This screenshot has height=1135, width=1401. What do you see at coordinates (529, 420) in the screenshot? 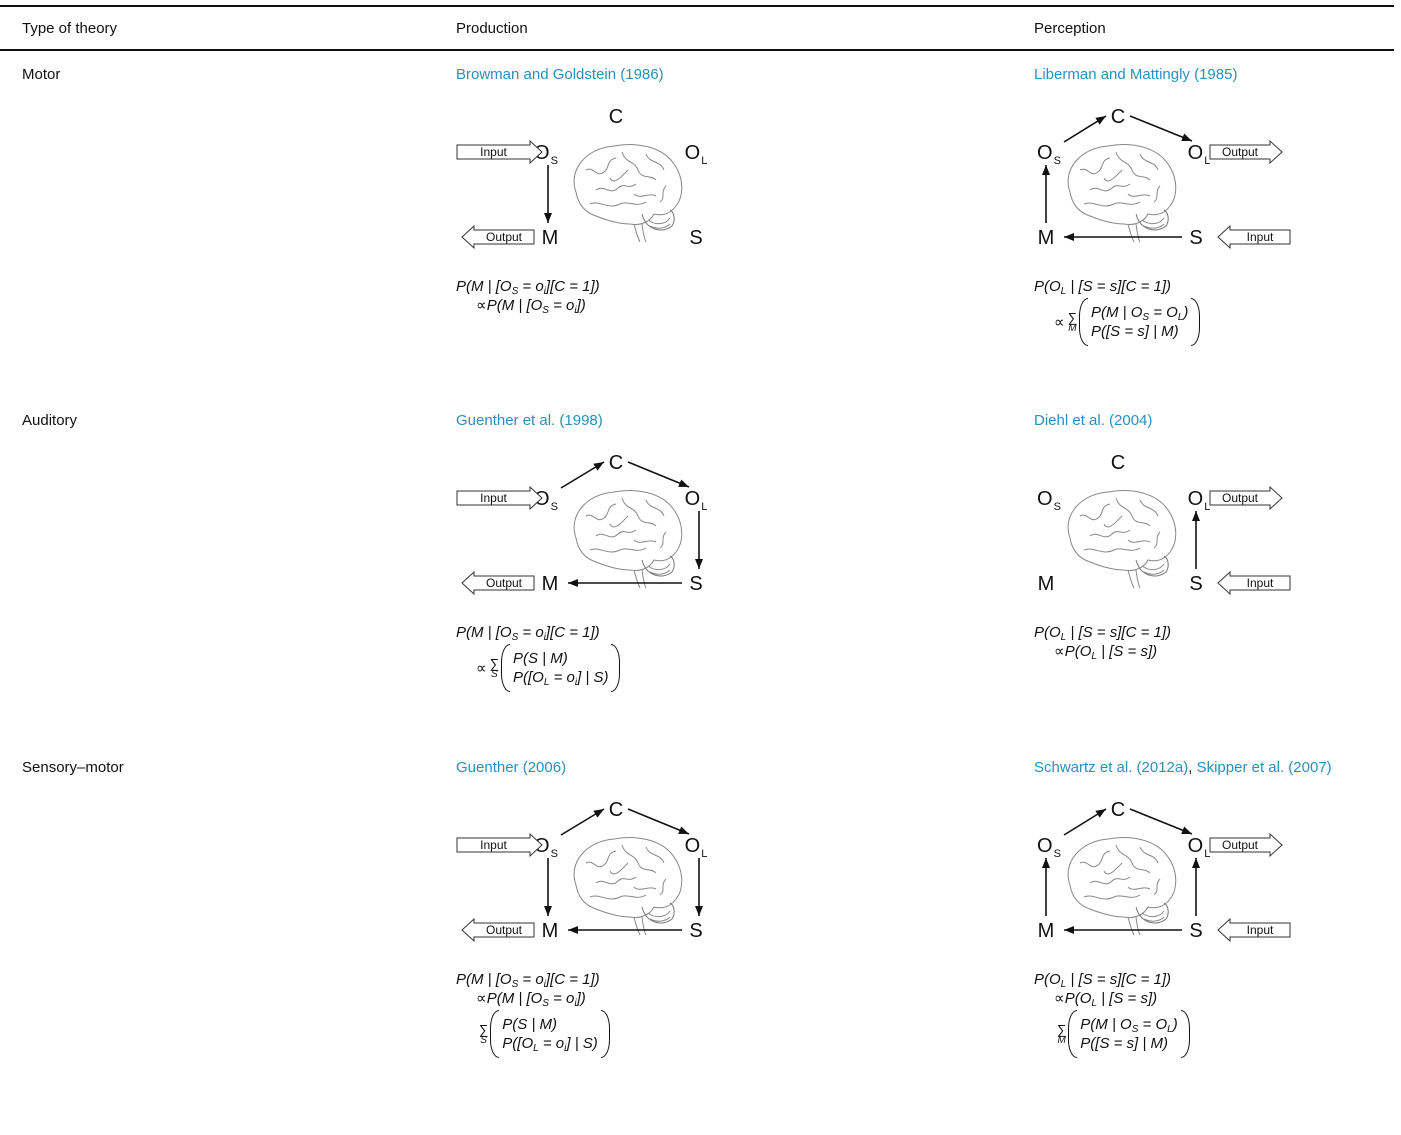
I see `citation-link: Guenther et al. (1998)` at bounding box center [529, 420].